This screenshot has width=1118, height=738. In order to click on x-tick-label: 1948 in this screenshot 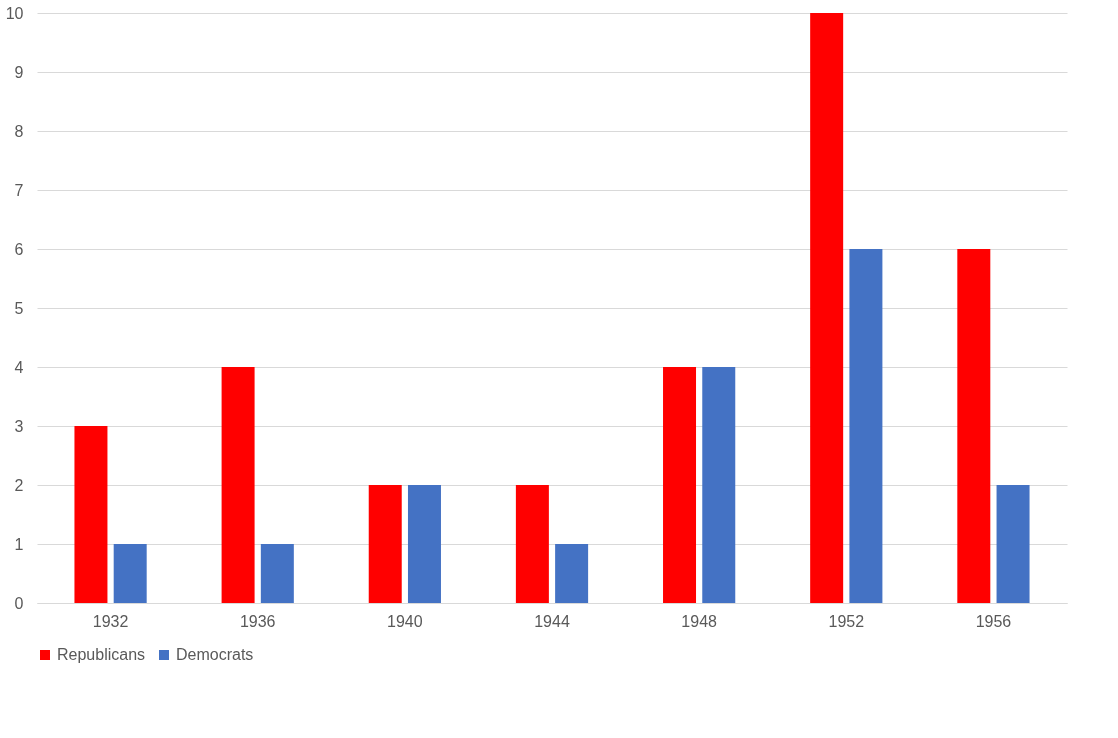, I will do `click(699, 621)`.